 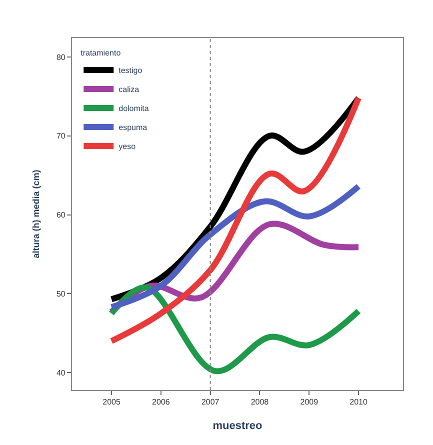 What do you see at coordinates (111, 402) in the screenshot?
I see `x-tick-label: 2005` at bounding box center [111, 402].